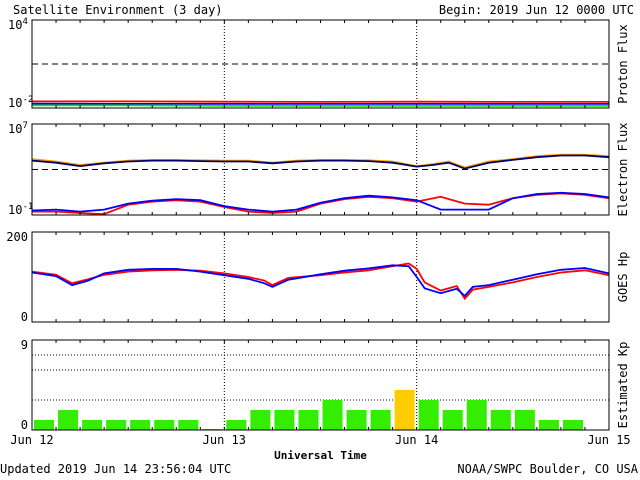 The image size is (640, 480). I want to click on y-tick-label: 104, so click(18, 24).